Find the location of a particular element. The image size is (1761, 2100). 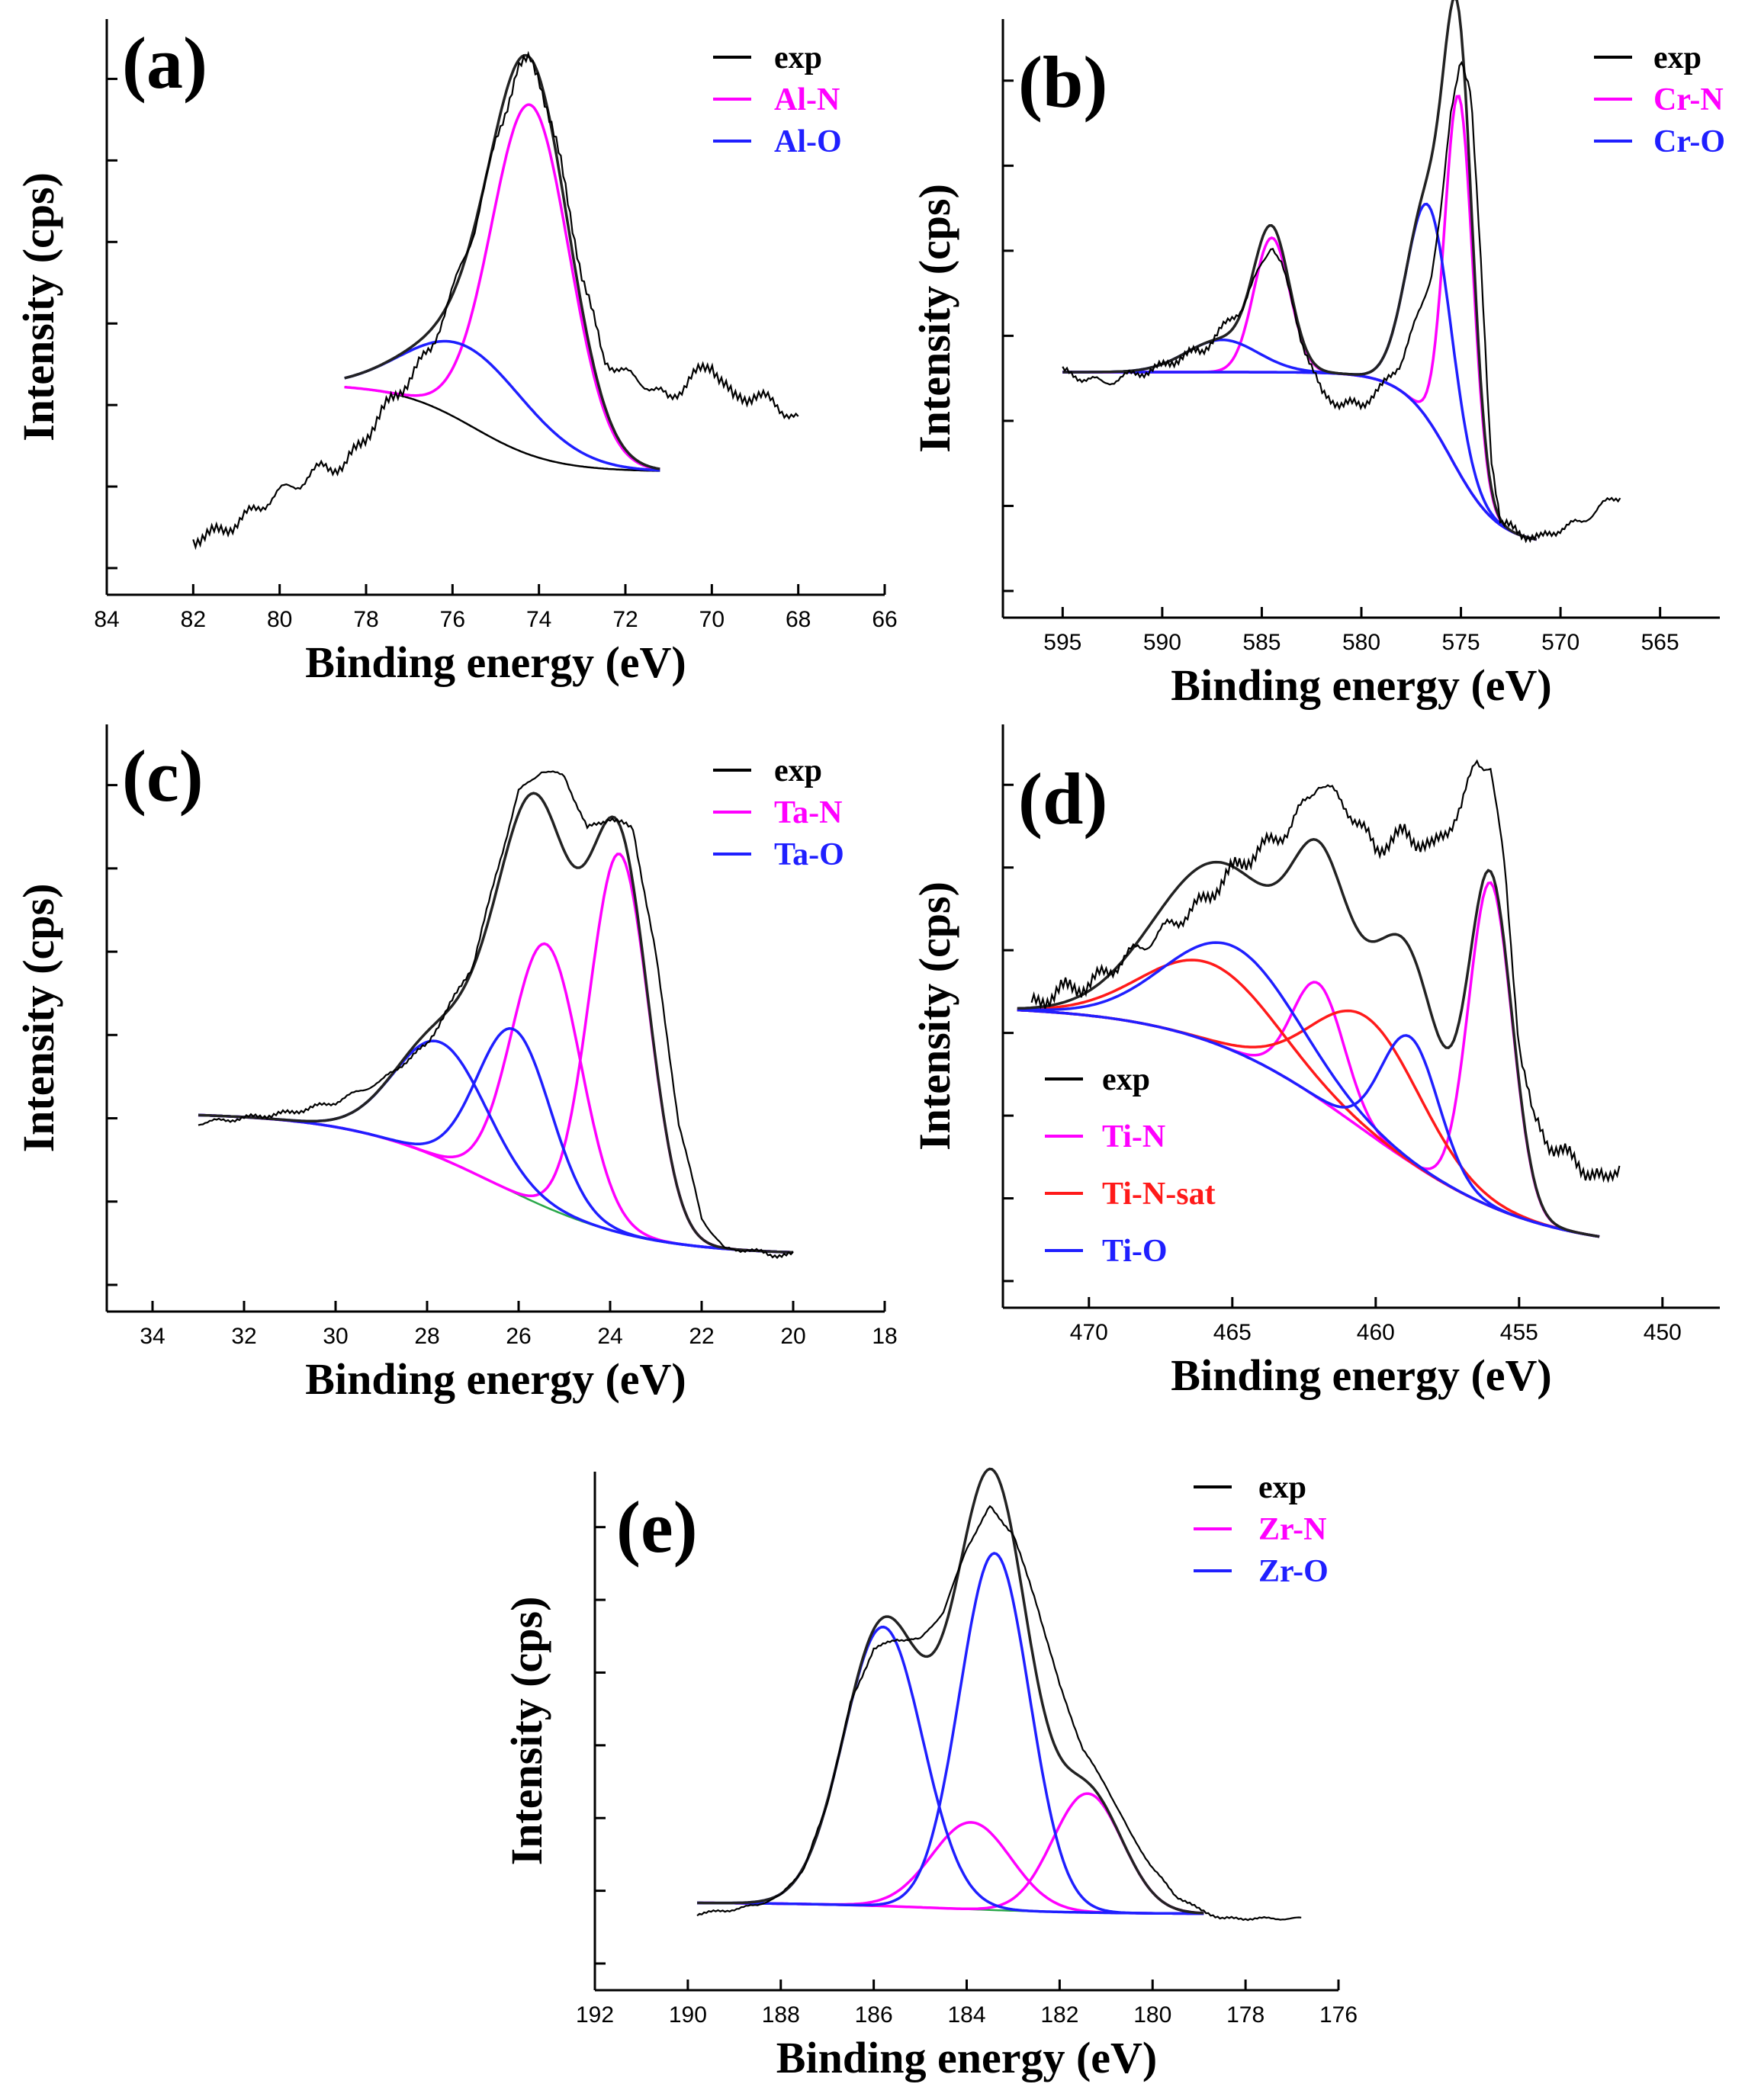

x-tick-label: 24 is located at coordinates (609, 1336).